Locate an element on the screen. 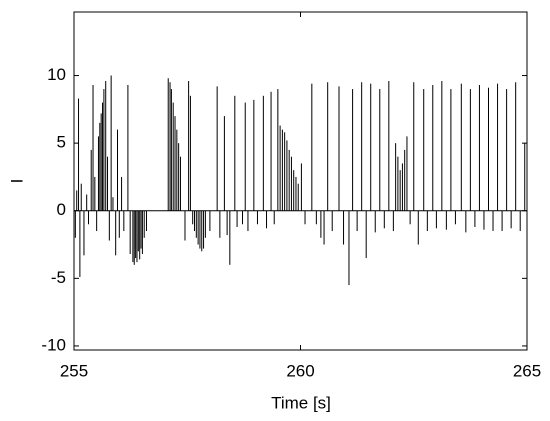  y-tick-label: -10 is located at coordinates (53, 344).